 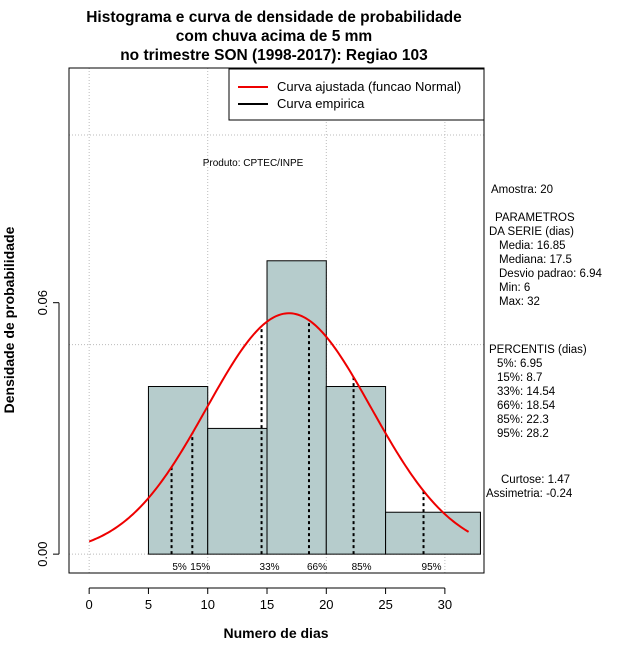 What do you see at coordinates (179, 567) in the screenshot?
I see `percentile-line-label-0: 5%` at bounding box center [179, 567].